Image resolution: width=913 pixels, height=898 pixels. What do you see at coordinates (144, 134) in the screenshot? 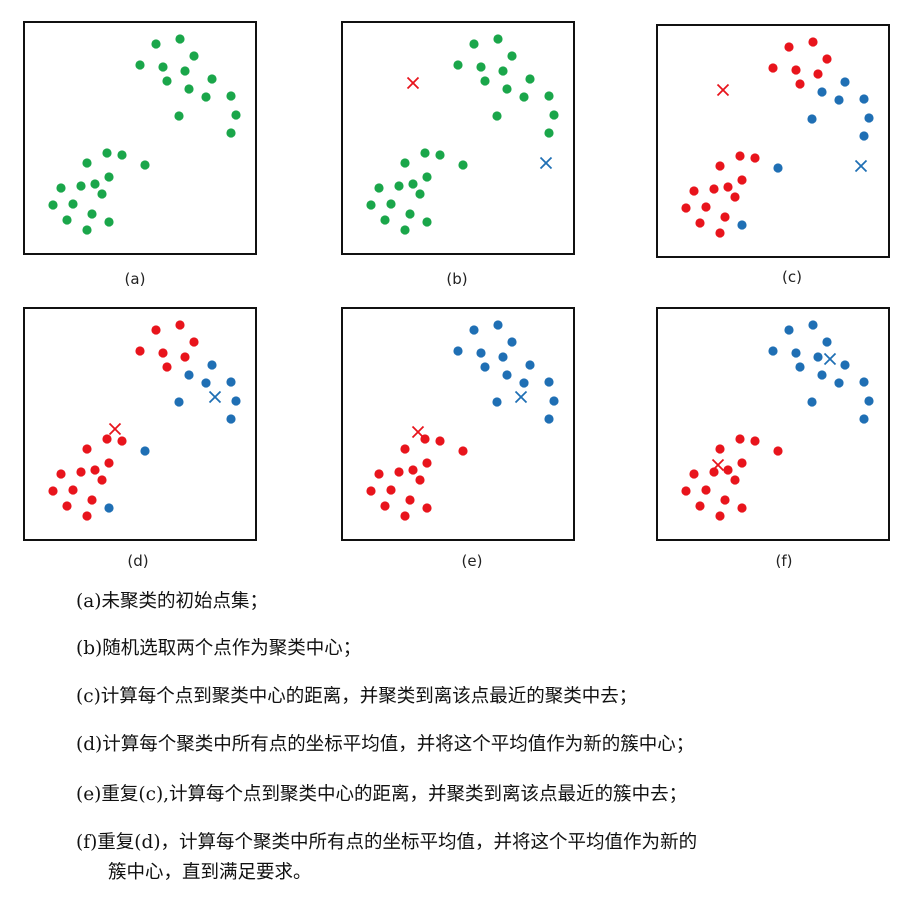
I see `panel-a-plot` at bounding box center [144, 134].